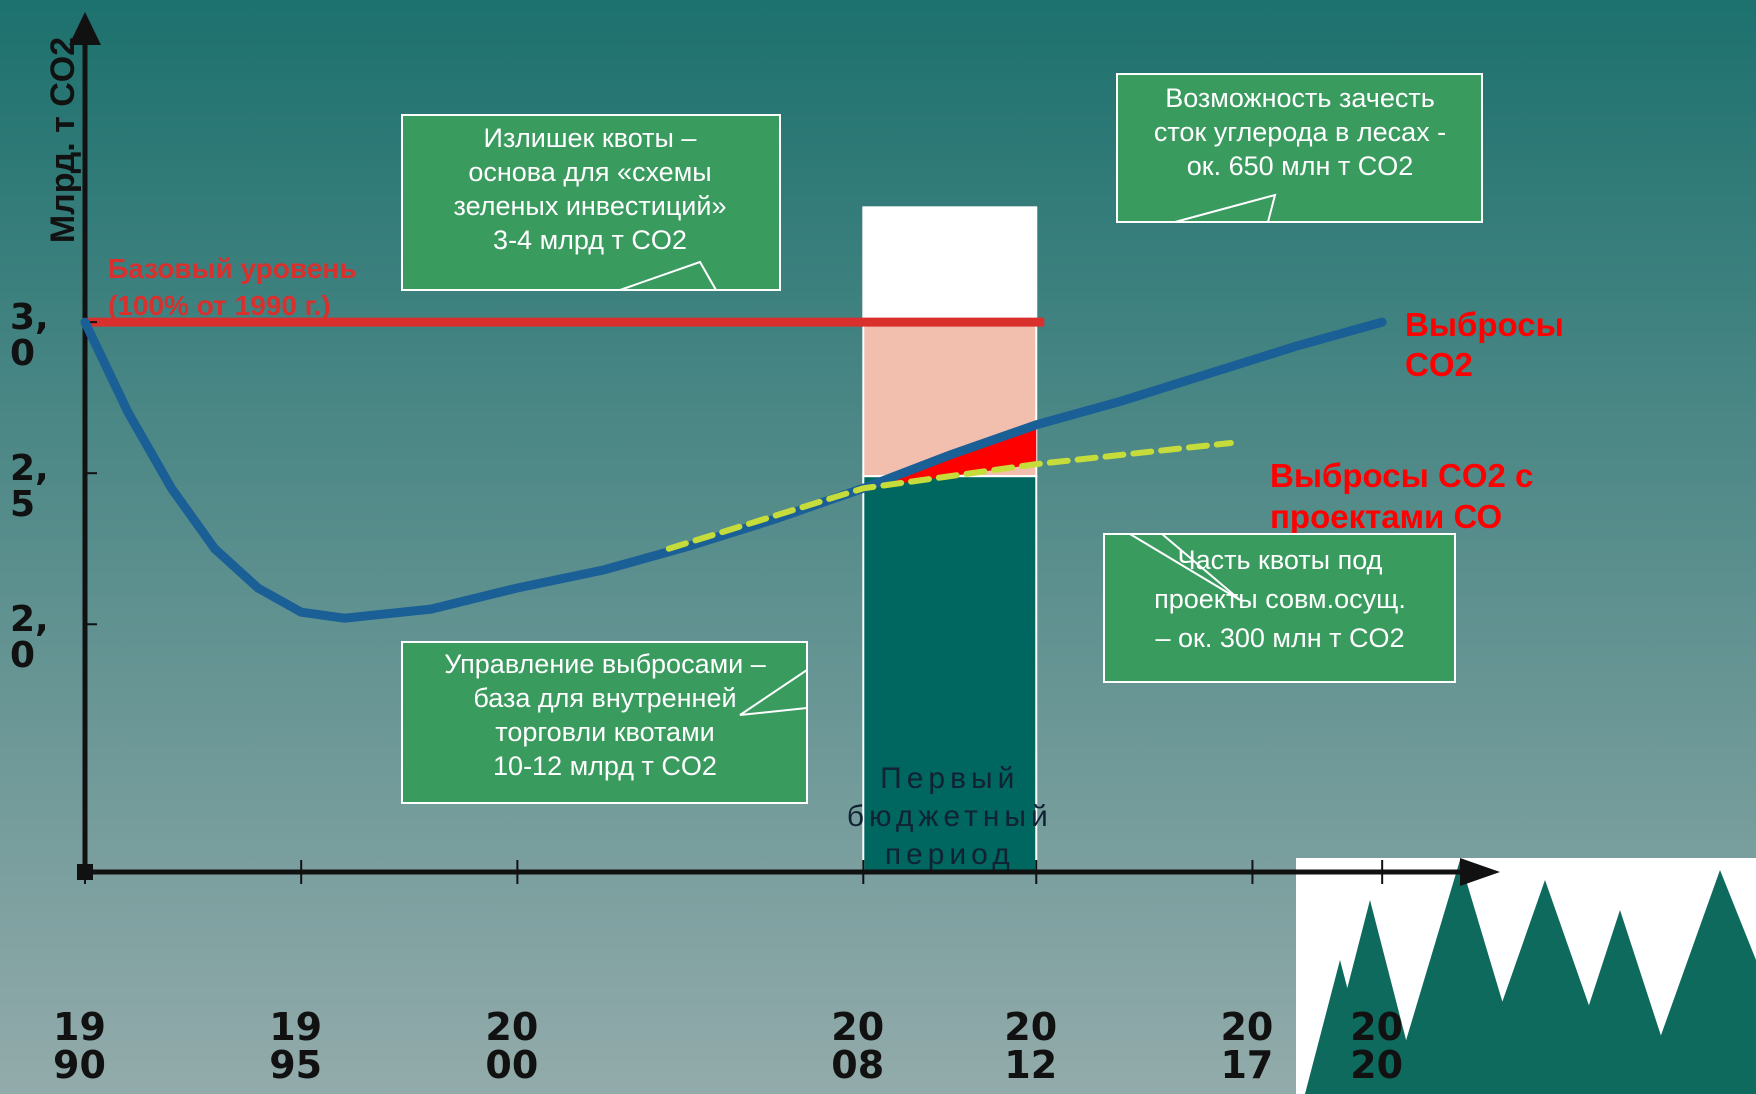 This screenshot has width=1756, height=1094. I want to click on legend-label: Выбросы CO2 с проектами СО, so click(1402, 496).